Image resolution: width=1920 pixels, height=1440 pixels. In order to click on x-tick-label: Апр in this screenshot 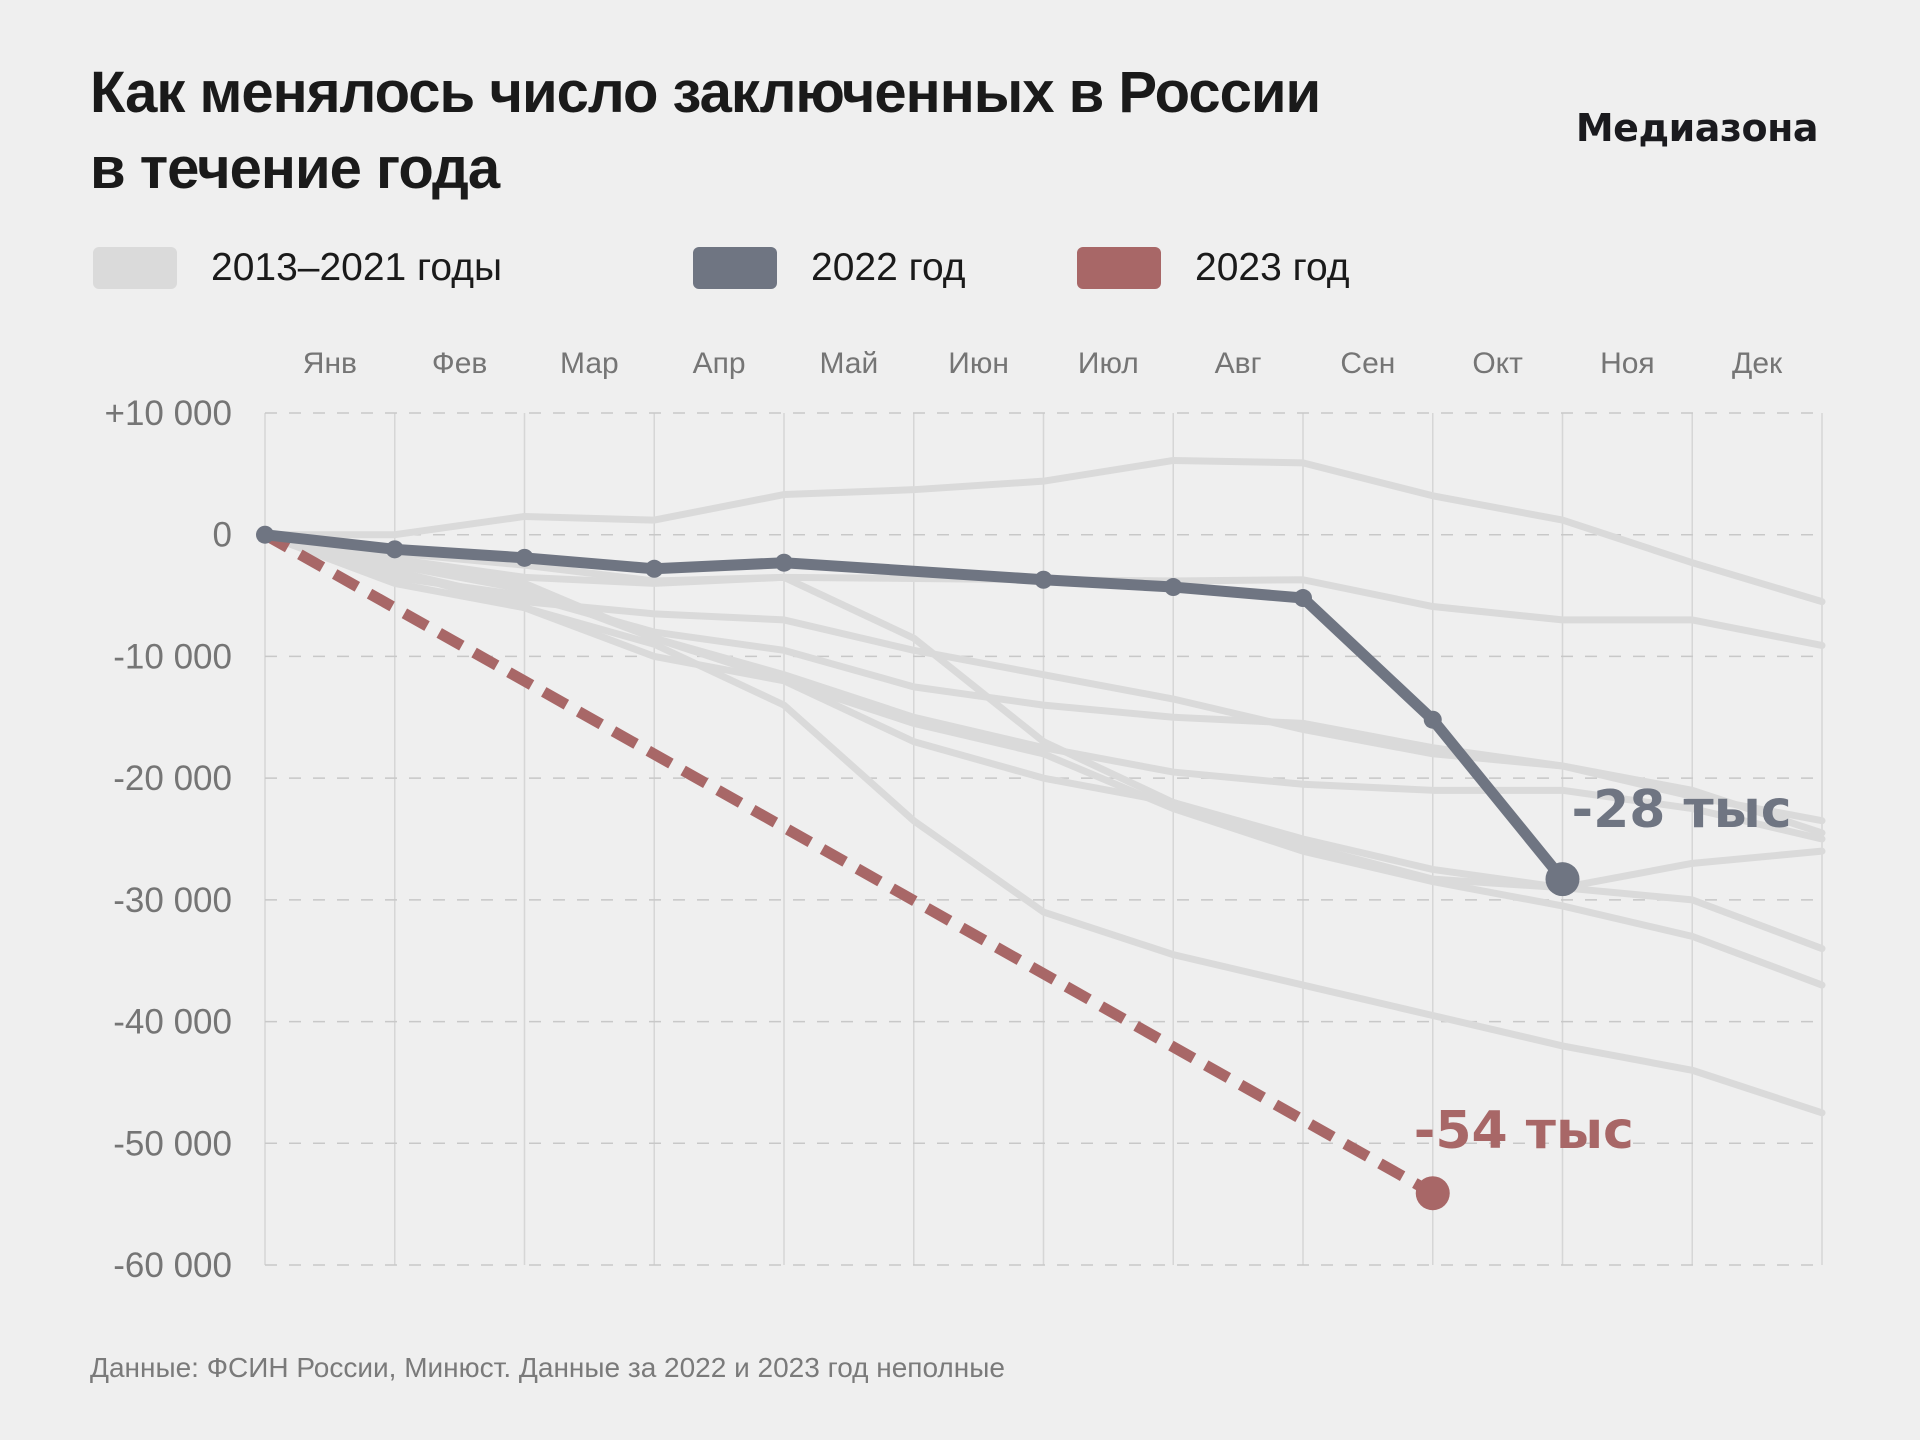, I will do `click(719, 363)`.